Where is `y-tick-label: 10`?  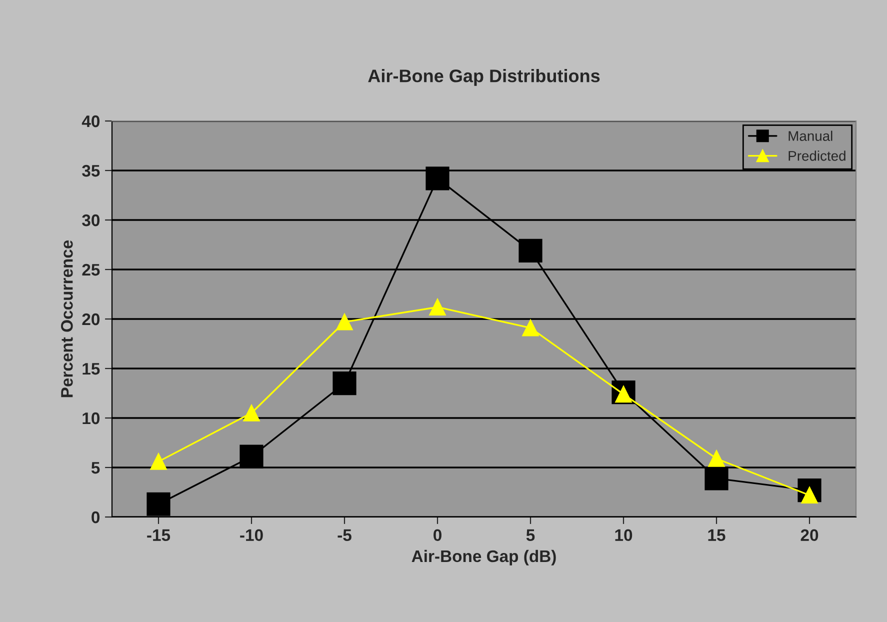
y-tick-label: 10 is located at coordinates (91, 418).